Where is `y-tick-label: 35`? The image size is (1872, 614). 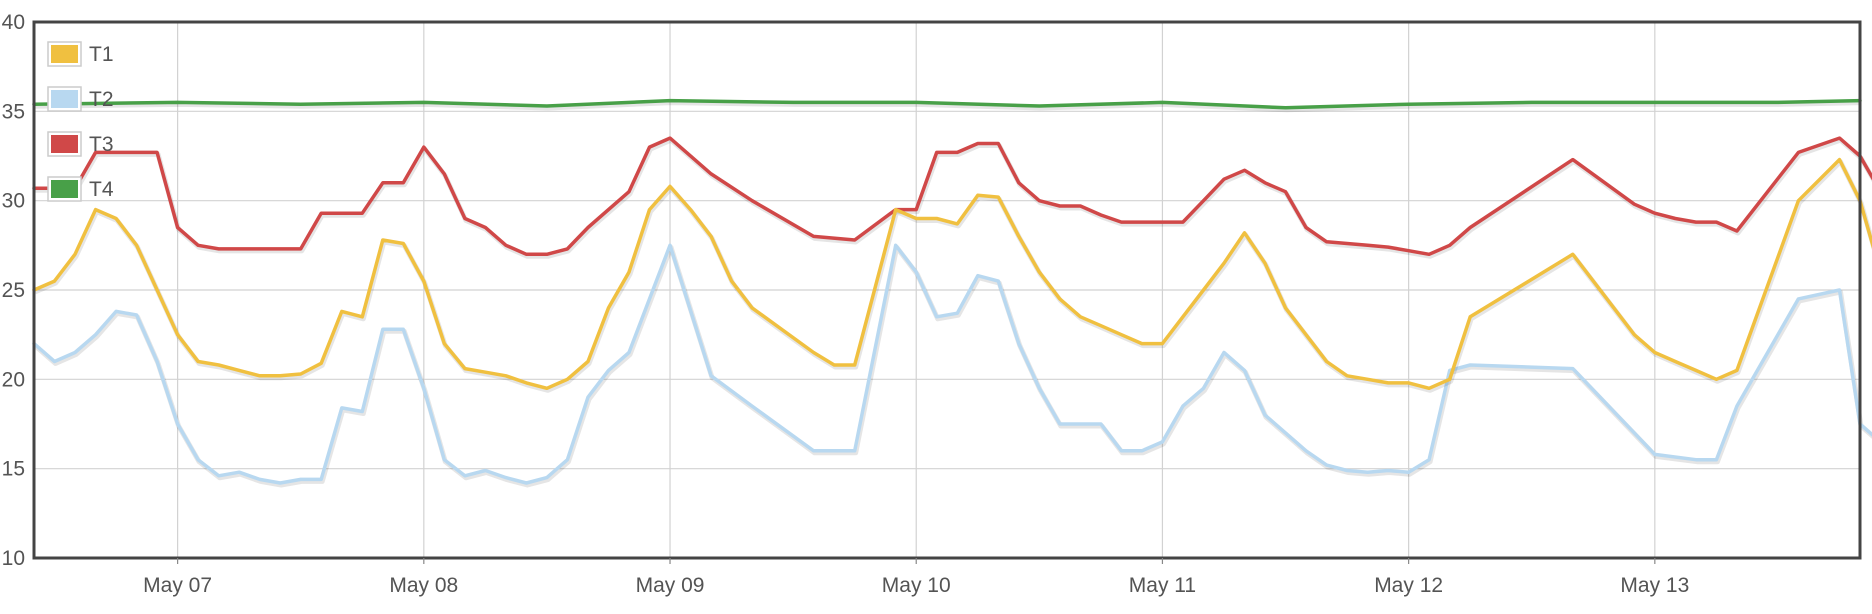
y-tick-label: 35 is located at coordinates (13, 111).